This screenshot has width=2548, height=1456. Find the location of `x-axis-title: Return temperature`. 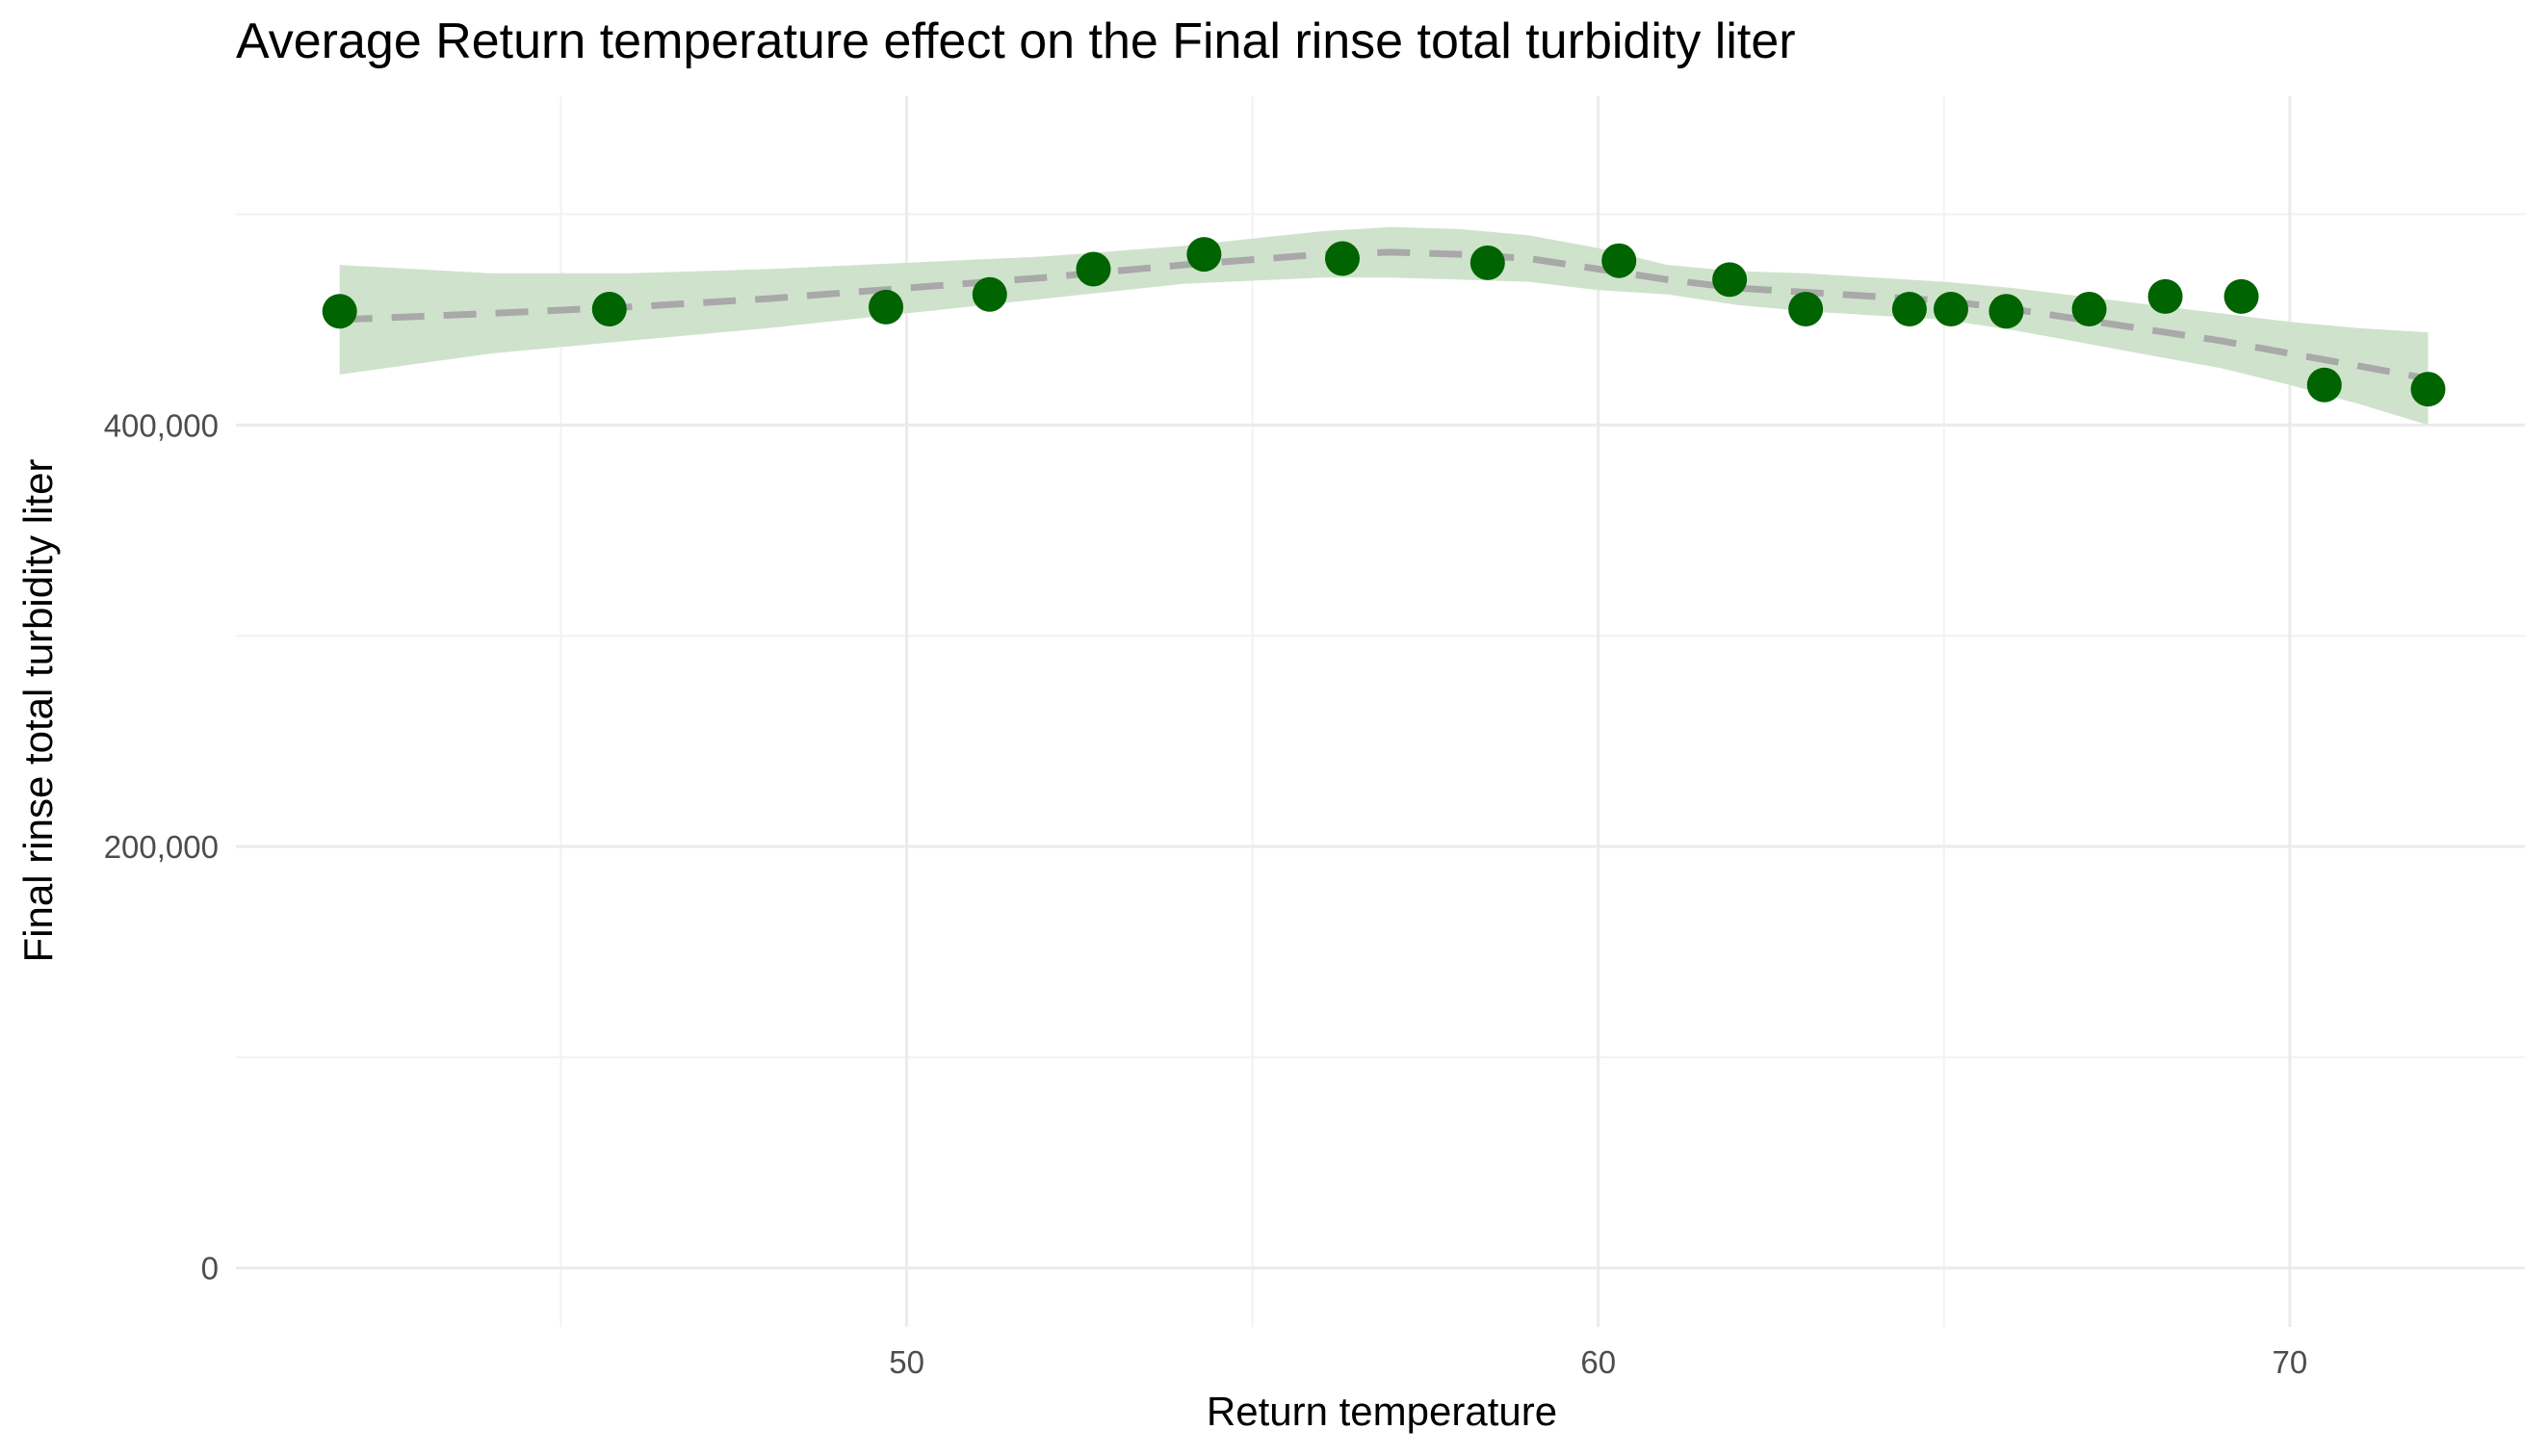

x-axis-title: Return temperature is located at coordinates (1382, 1411).